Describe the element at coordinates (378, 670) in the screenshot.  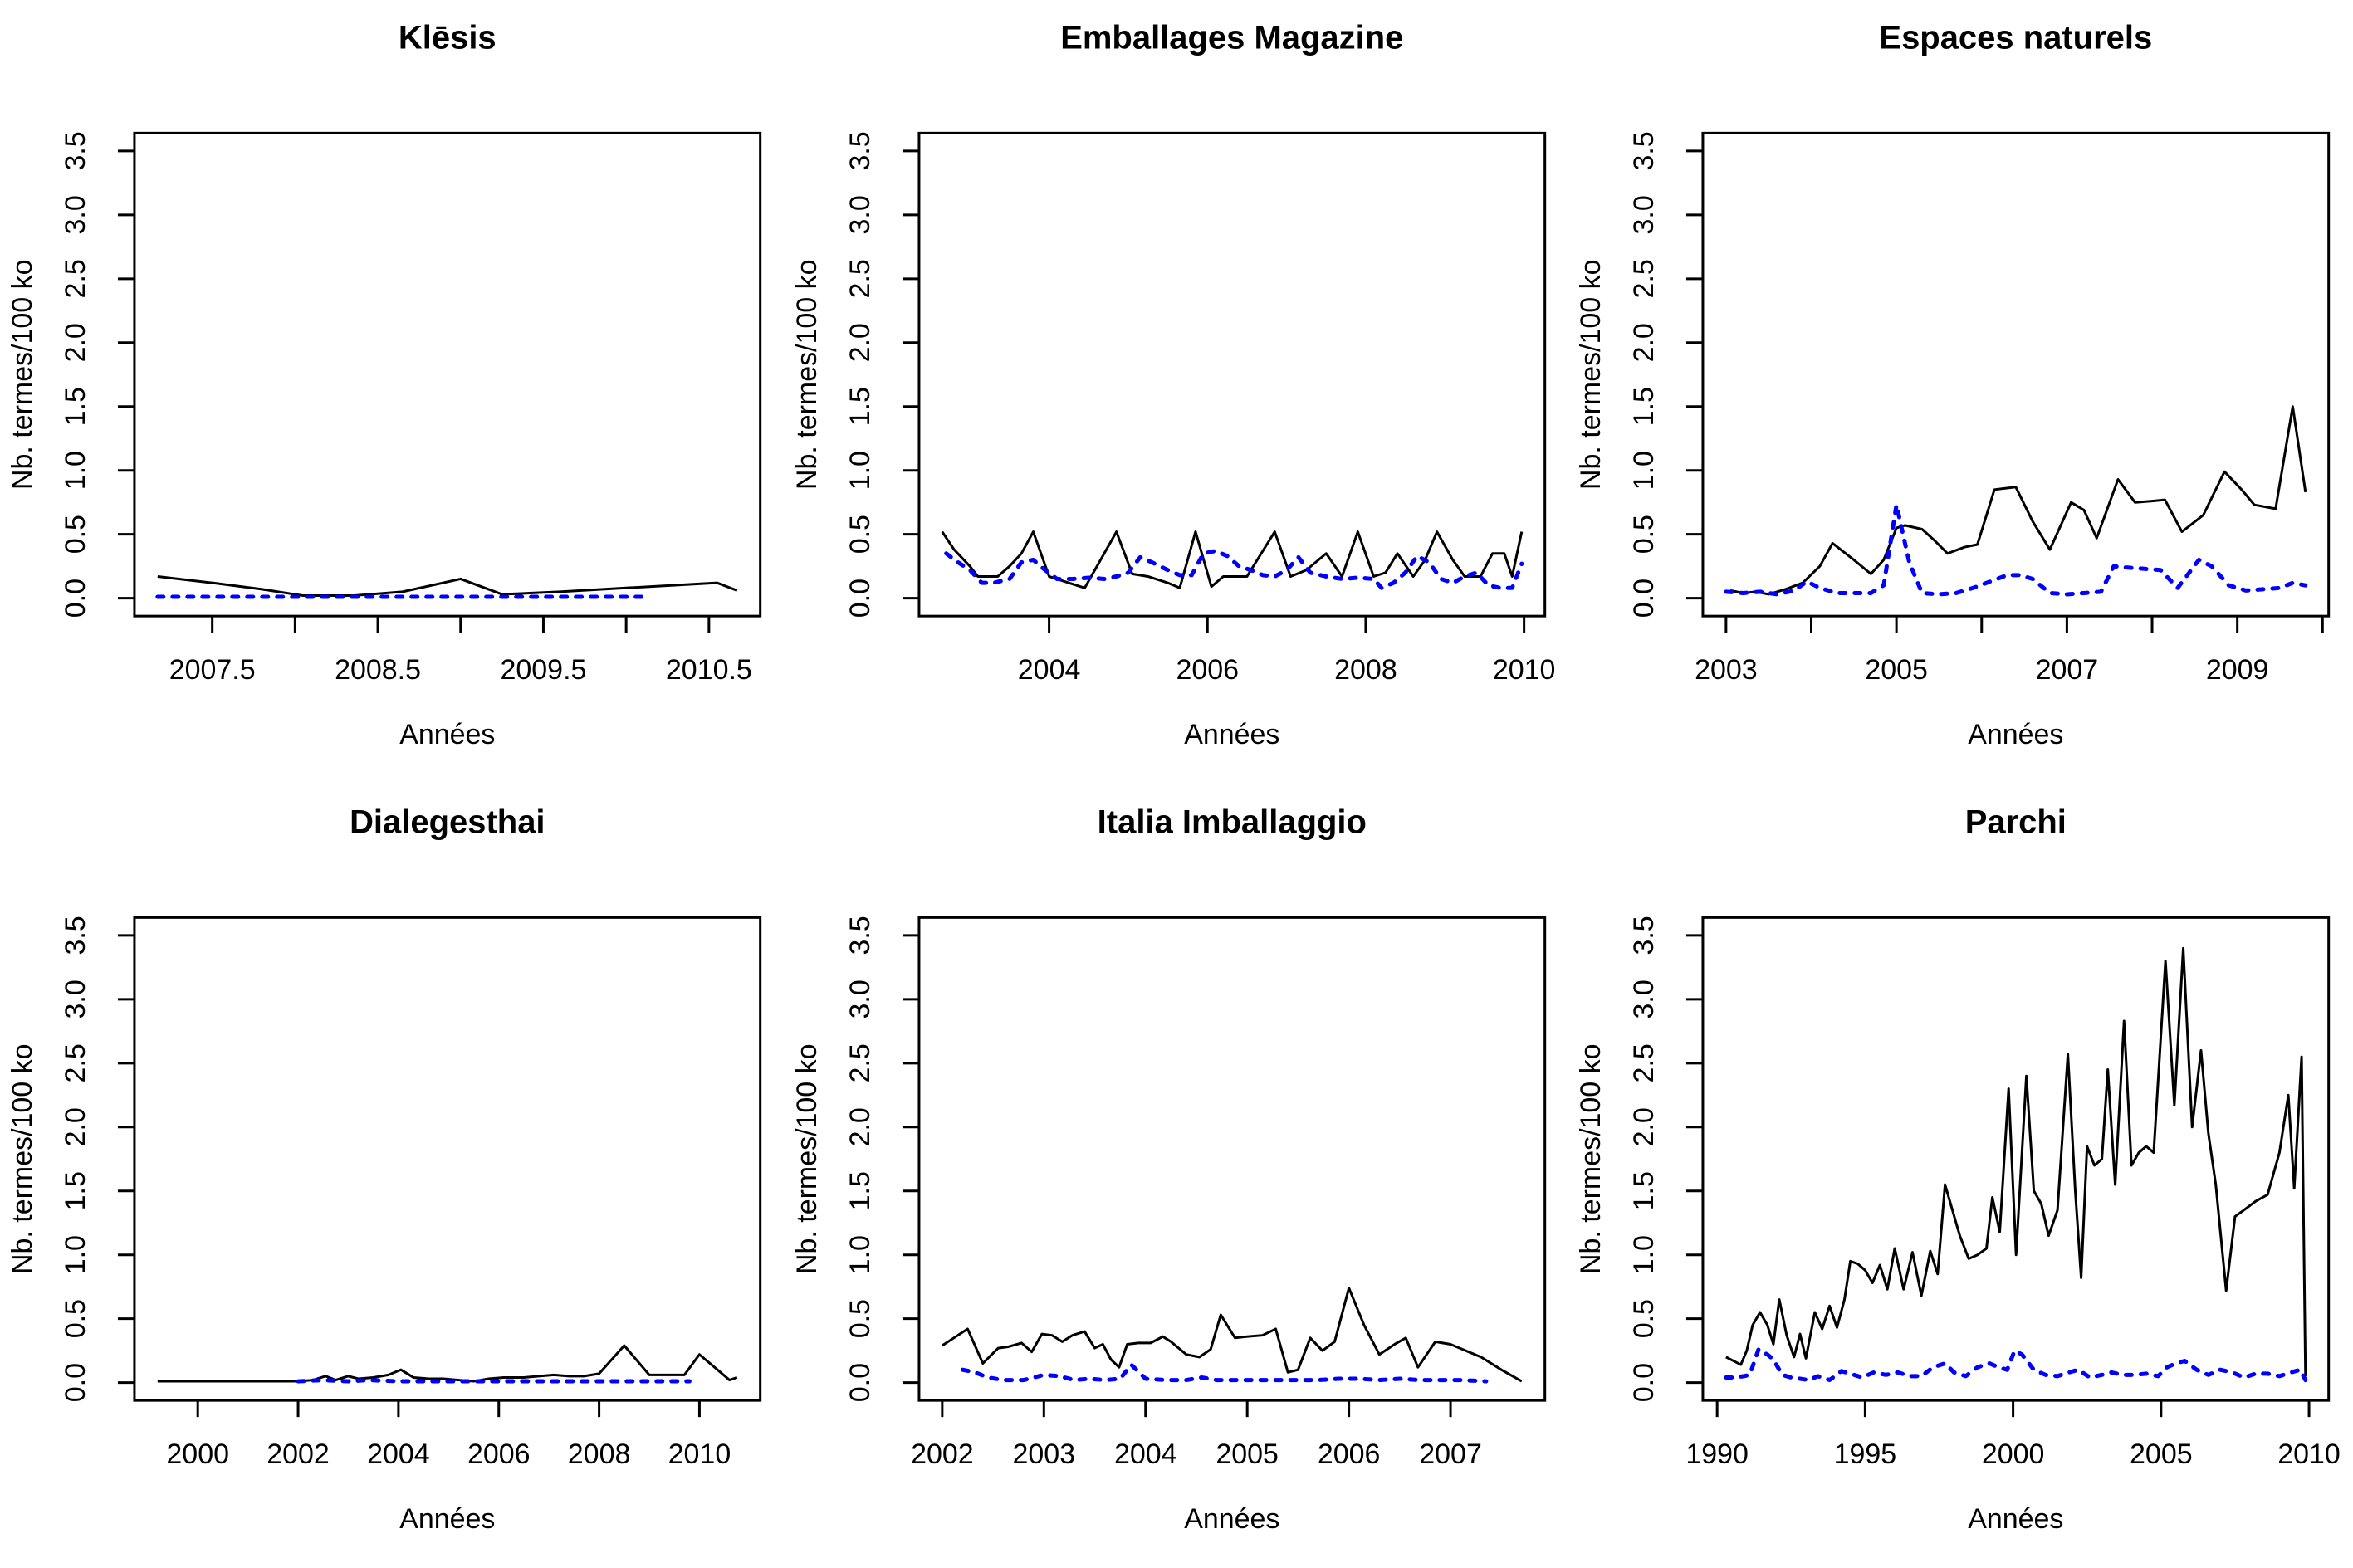
I see `x-tick-label: 2008.5` at that location.